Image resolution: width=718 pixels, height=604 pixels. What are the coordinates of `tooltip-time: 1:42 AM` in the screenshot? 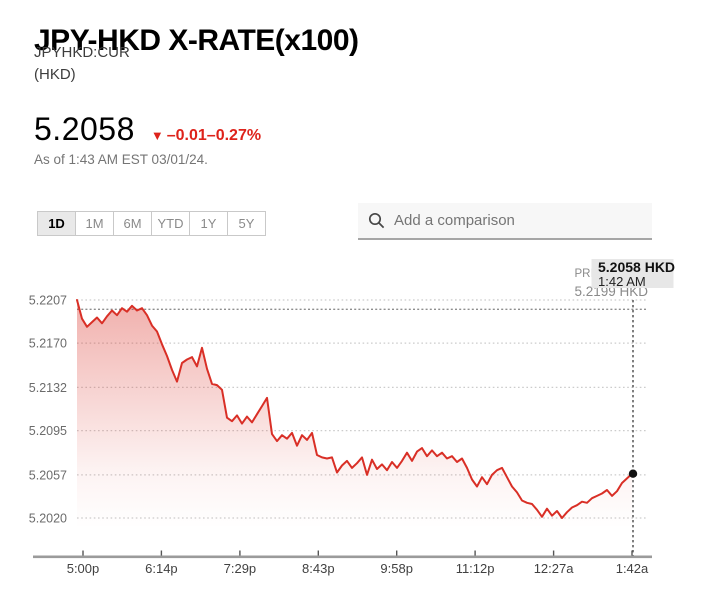 It's located at (622, 281).